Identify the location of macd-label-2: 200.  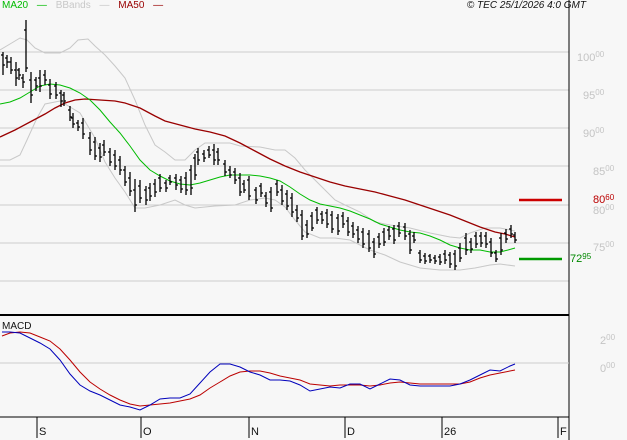
(608, 340).